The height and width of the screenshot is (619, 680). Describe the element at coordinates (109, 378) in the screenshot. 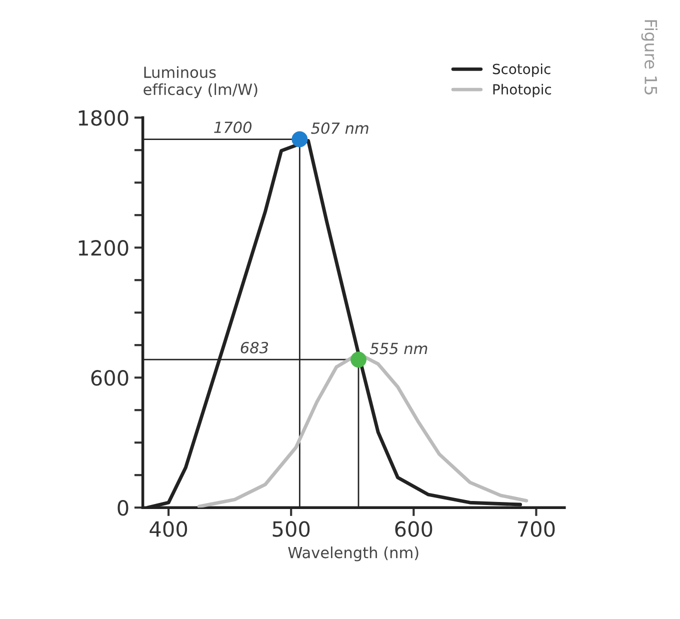

I see `y-tick-label: 600` at that location.